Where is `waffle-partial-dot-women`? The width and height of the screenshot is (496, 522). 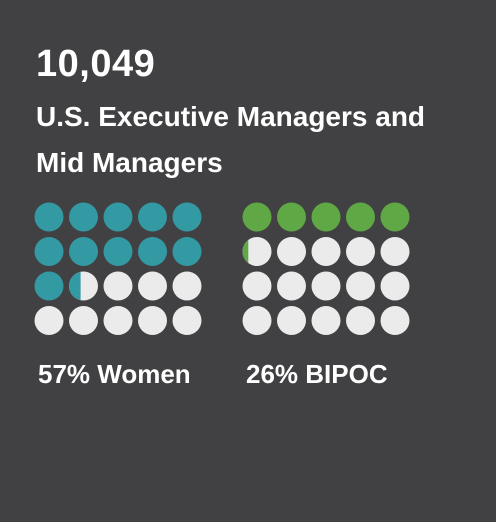
waffle-partial-dot-women is located at coordinates (75, 286).